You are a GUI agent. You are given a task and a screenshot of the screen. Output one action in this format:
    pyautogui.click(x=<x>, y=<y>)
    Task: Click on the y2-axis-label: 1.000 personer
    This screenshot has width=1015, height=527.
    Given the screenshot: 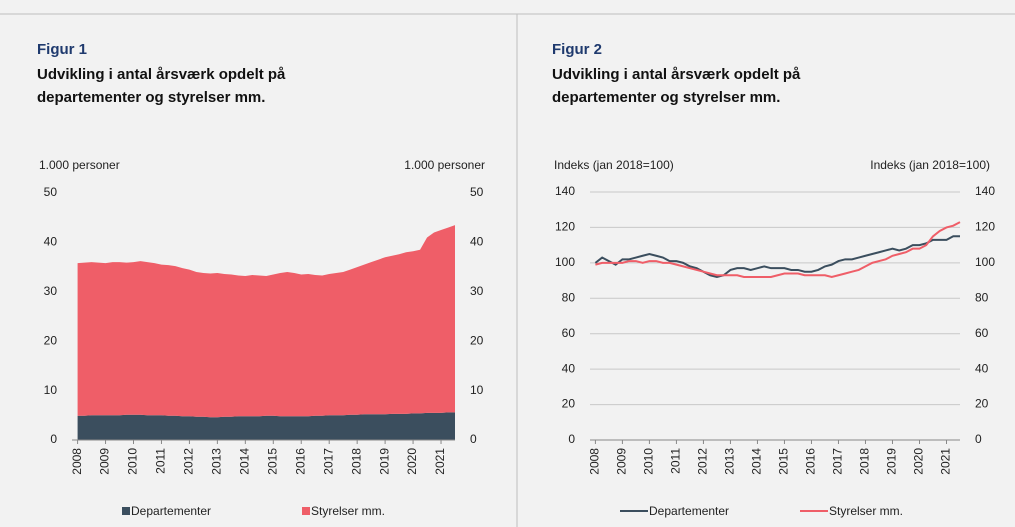 What is the action you would take?
    pyautogui.click(x=444, y=165)
    